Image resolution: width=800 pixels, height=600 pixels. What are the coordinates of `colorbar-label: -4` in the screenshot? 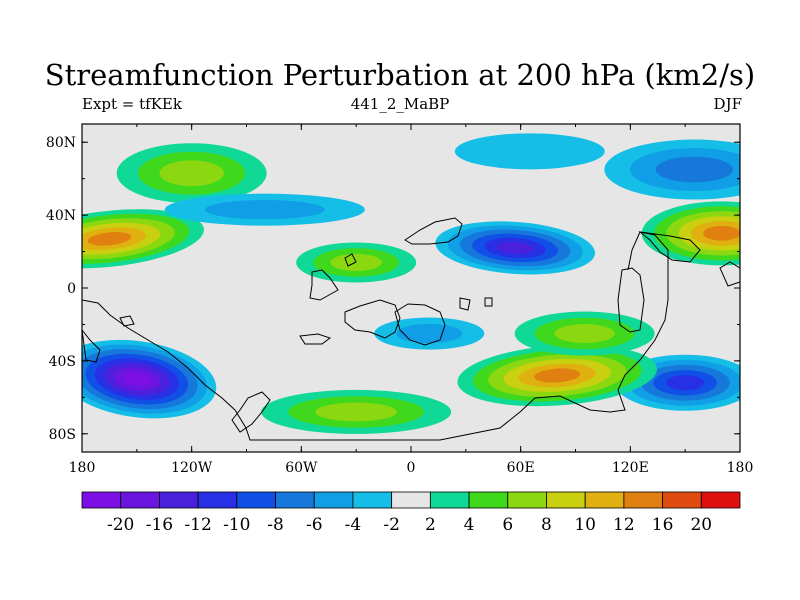 It's located at (353, 525).